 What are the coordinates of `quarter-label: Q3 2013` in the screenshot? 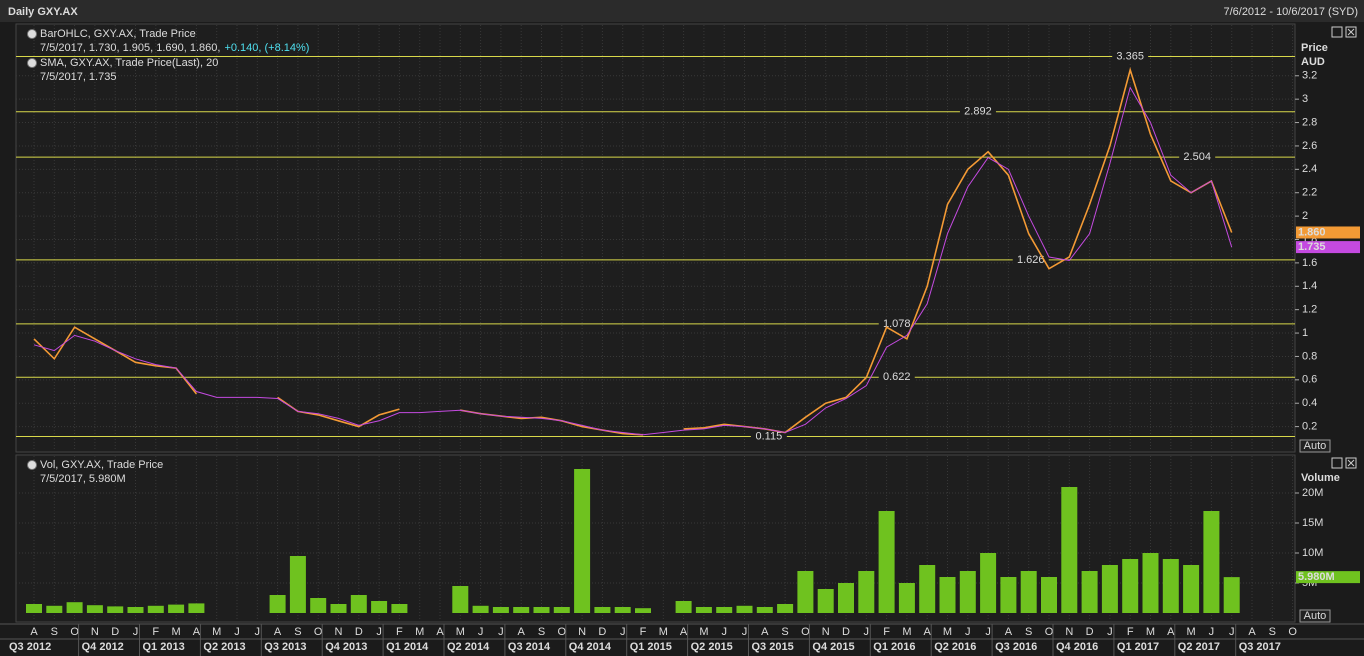 It's located at (285, 647).